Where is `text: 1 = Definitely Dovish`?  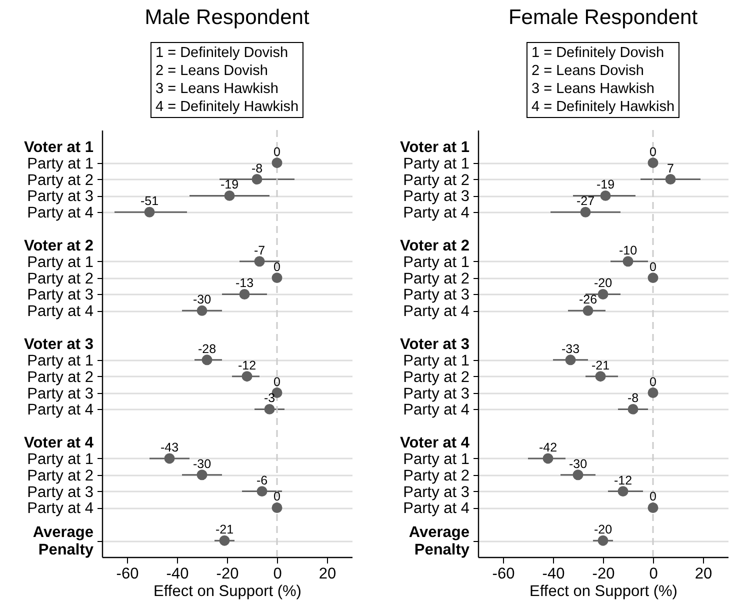
text: 1 = Definitely Dovish is located at coordinates (222, 53).